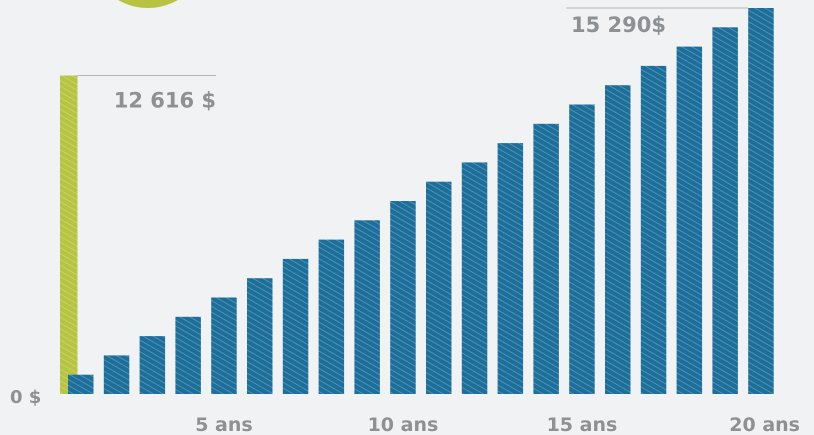 Image resolution: width=814 pixels, height=435 pixels. I want to click on annotation-label: 12 616 $, so click(165, 101).